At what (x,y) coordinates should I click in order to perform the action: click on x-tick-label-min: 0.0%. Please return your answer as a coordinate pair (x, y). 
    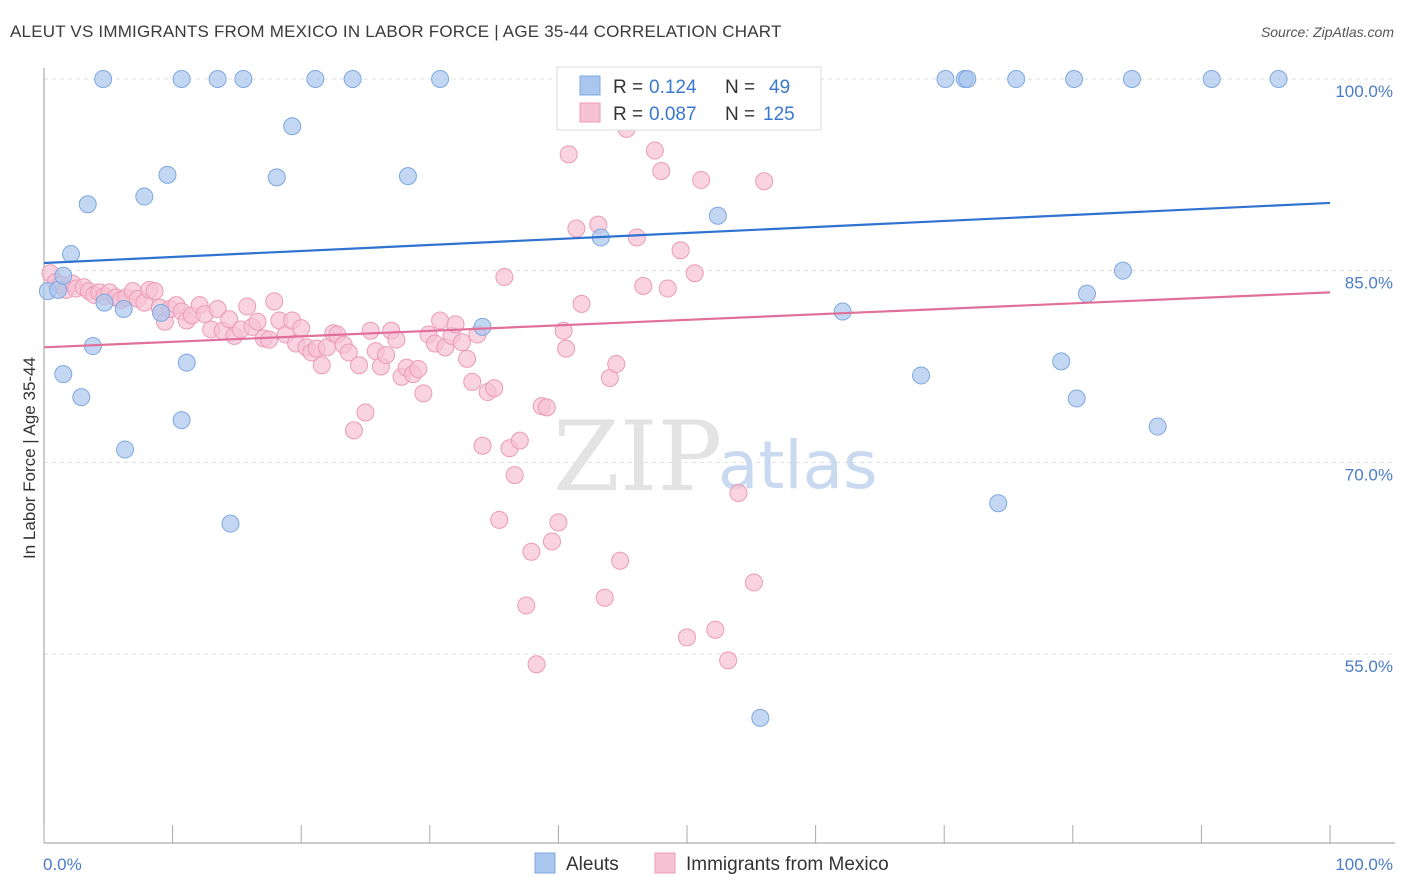
    Looking at the image, I should click on (62, 864).